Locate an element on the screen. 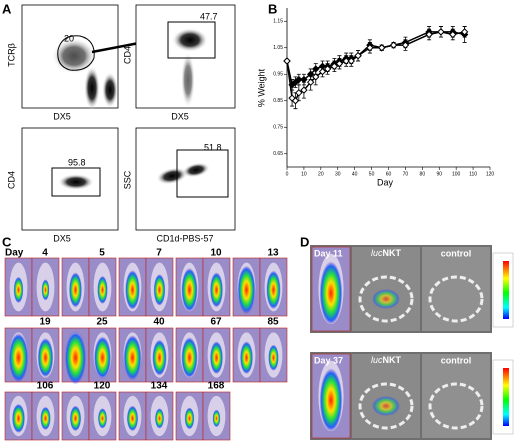  sample-label: lucNKT is located at coordinates (386, 360).